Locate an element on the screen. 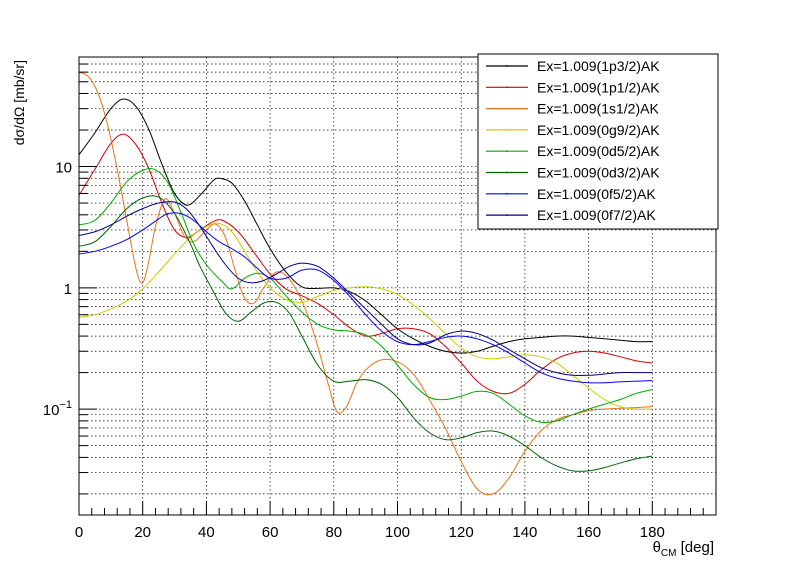 The width and height of the screenshot is (796, 572). legend-label: Ex=1.009(1p1/2)AK is located at coordinates (598, 87).